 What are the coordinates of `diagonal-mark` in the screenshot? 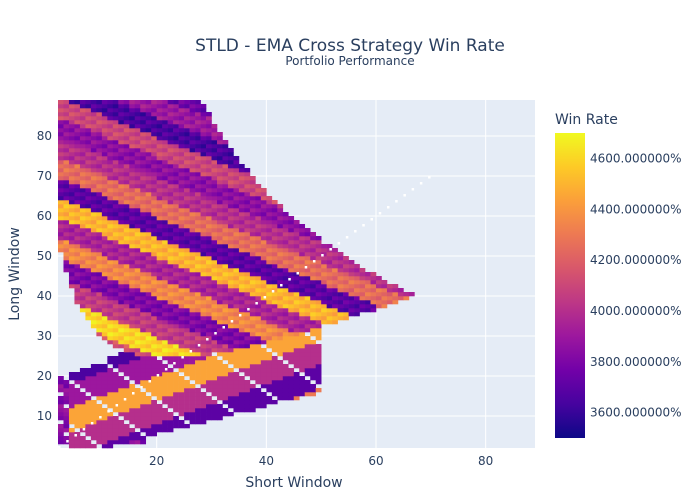 It's located at (166, 369).